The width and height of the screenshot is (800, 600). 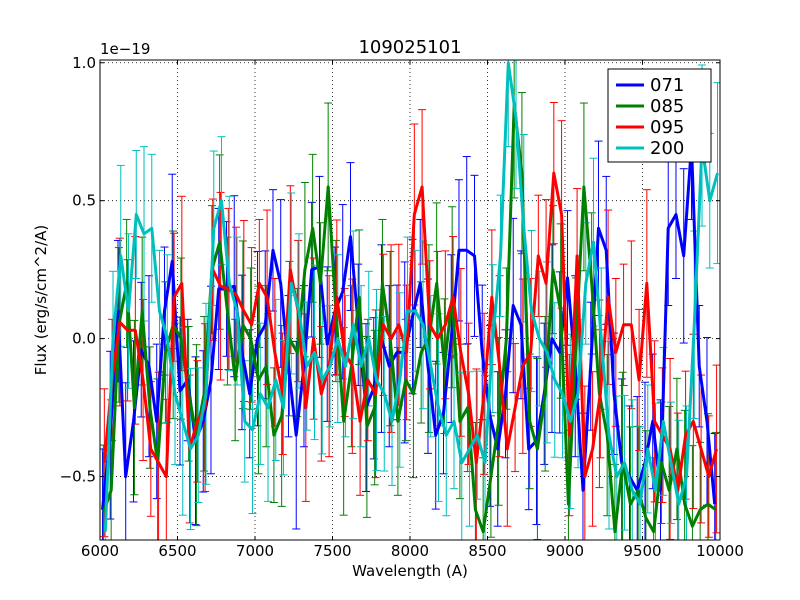 What do you see at coordinates (409, 47) in the screenshot?
I see `chart-title: 109025101` at bounding box center [409, 47].